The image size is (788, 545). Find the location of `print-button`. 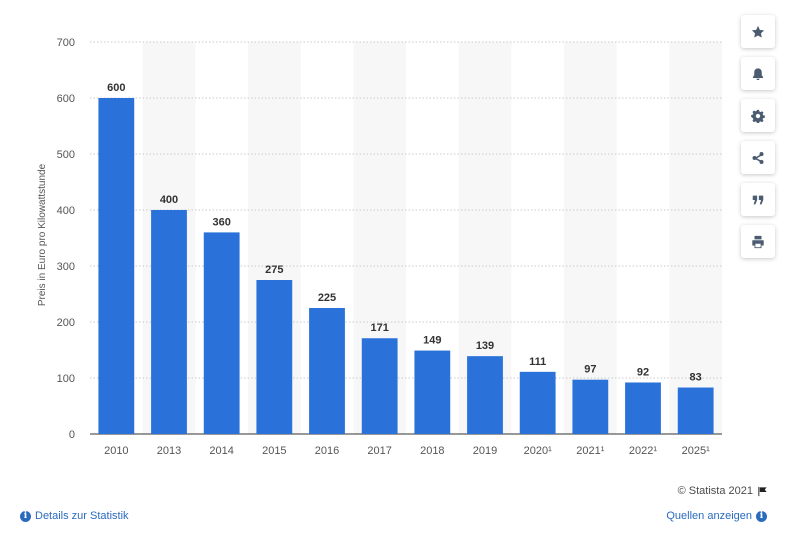

print-button is located at coordinates (758, 241).